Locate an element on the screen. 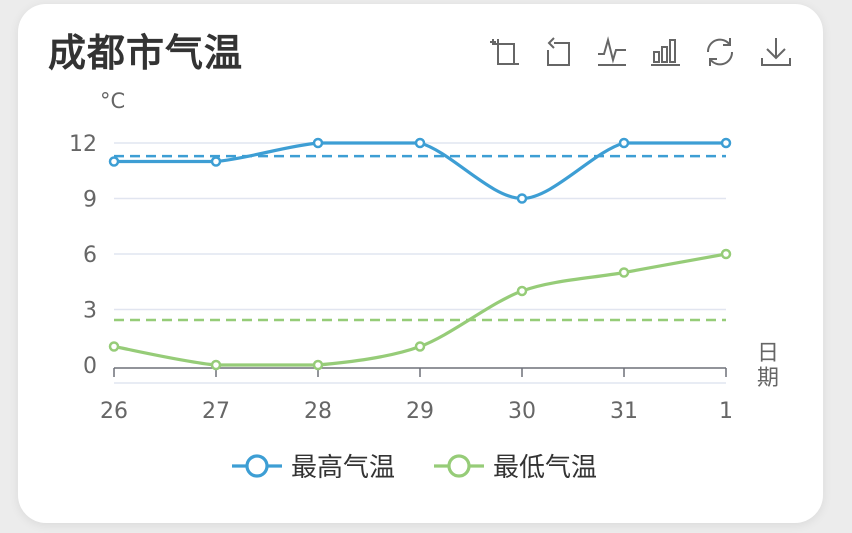 Image resolution: width=852 pixels, height=533 pixels. x-tick-label: 26 is located at coordinates (114, 411).